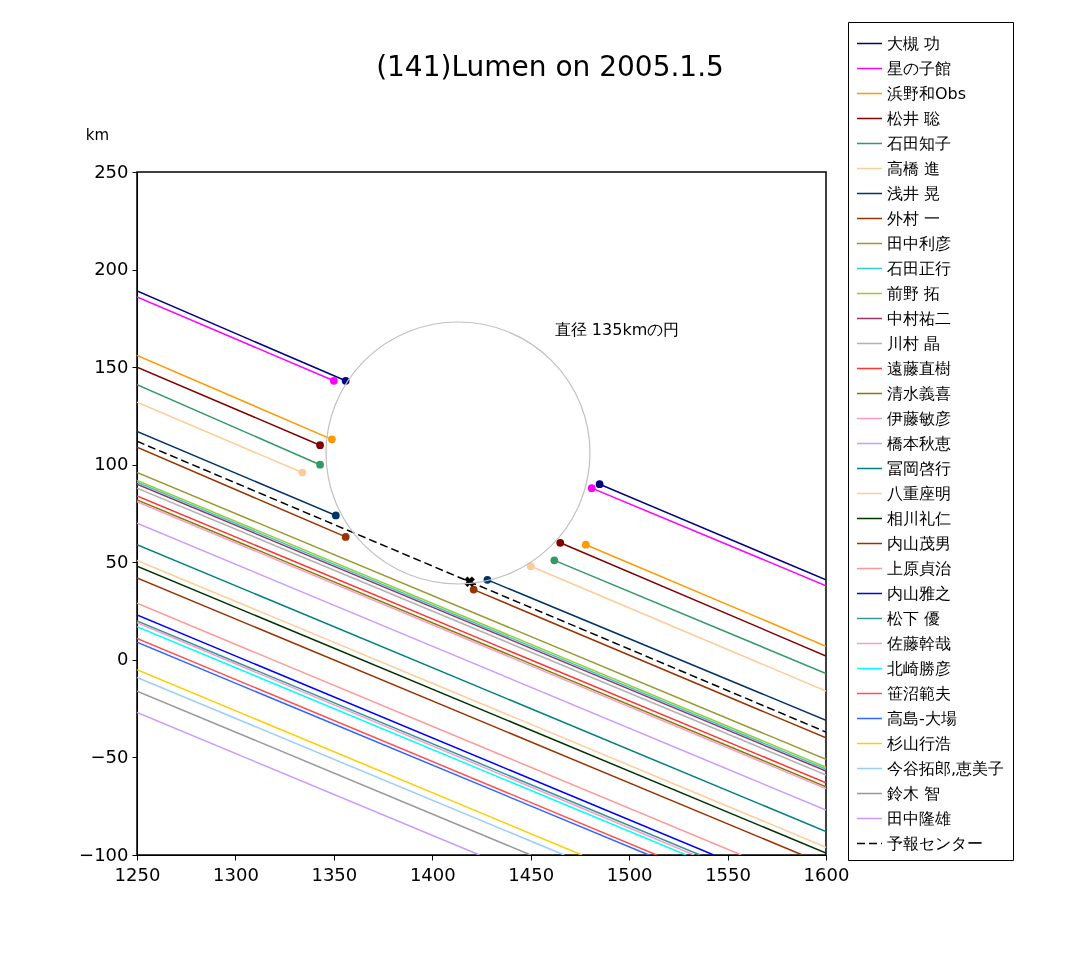 Image resolution: width=1083 pixels, height=953 pixels. Describe the element at coordinates (914, 218) in the screenshot. I see `legend-label: 外村 一` at that location.